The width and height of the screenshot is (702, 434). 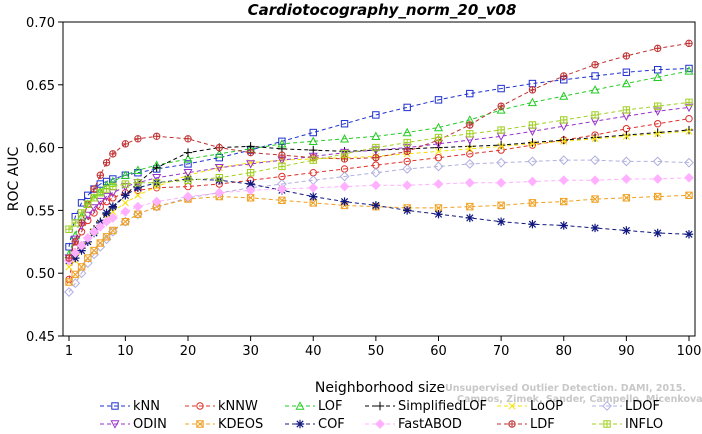 I want to click on y-tick-label-2: 0.55, so click(x=40, y=211).